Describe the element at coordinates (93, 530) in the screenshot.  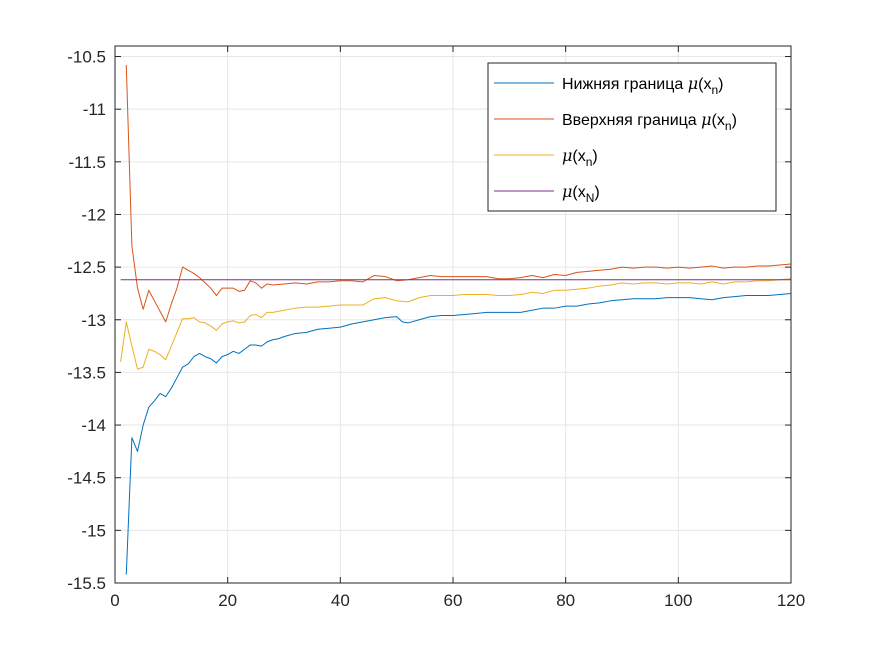
I see `y-tick-label: -15` at that location.